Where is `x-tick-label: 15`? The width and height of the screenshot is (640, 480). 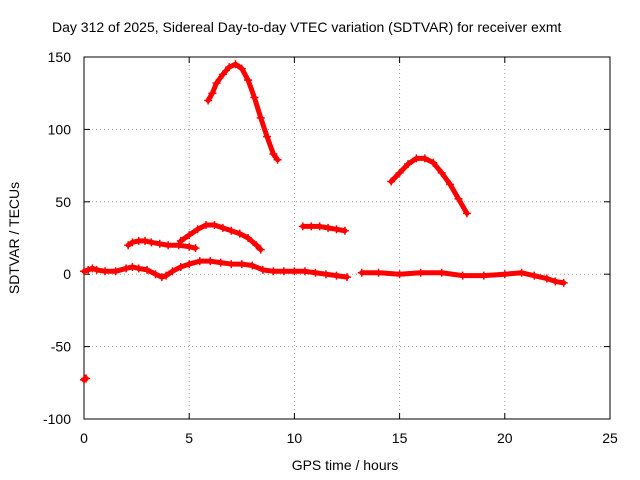
x-tick-label: 15 is located at coordinates (400, 438).